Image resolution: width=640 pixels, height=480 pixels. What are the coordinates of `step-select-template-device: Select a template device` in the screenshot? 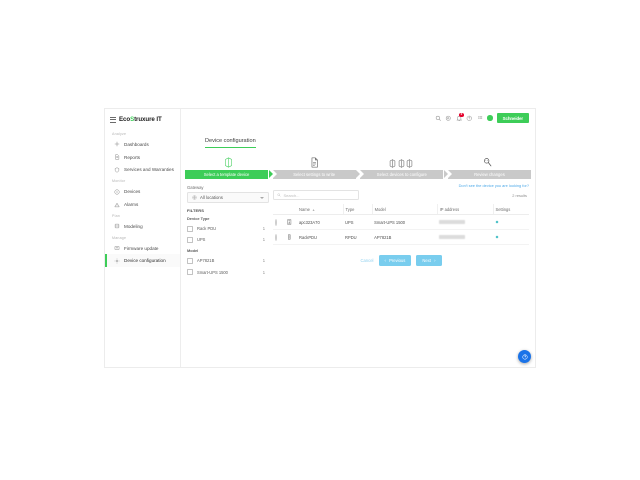 It's located at (229, 174).